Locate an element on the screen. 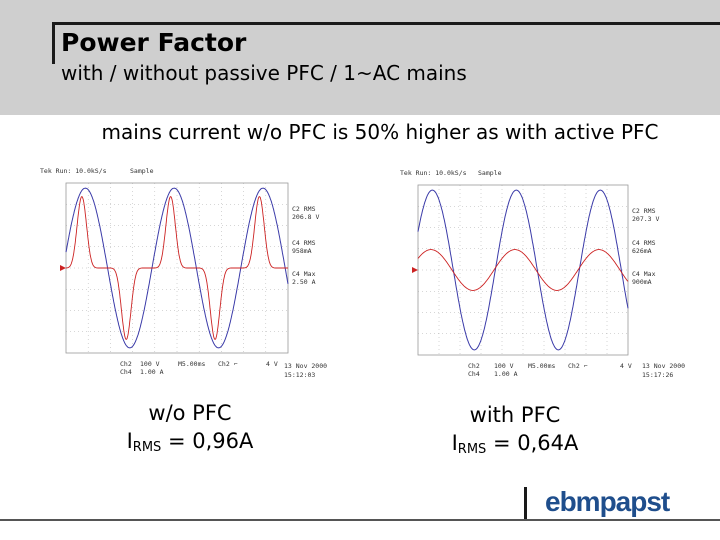 The height and width of the screenshot is (540, 720). header-accent-bar is located at coordinates (53, 43).